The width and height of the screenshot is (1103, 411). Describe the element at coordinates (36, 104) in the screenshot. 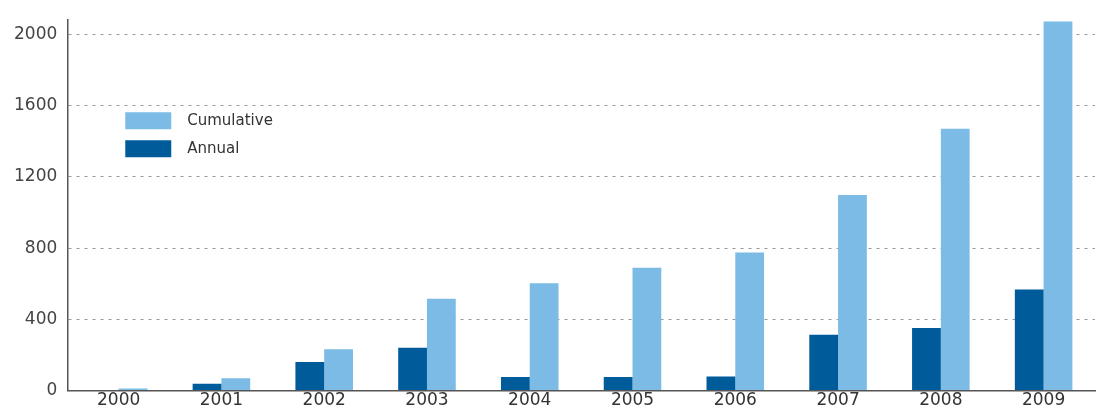

I see `y-tick-label: 1600` at that location.